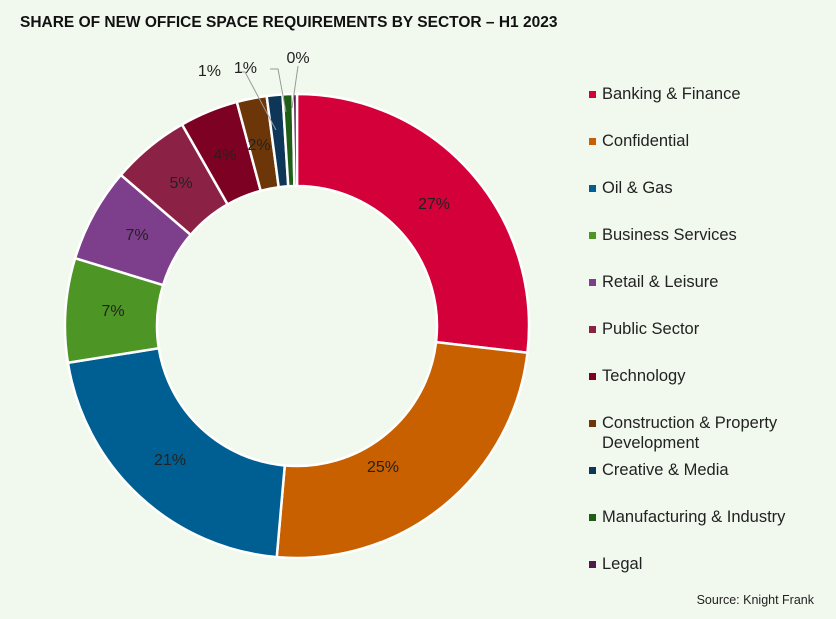  Describe the element at coordinates (224, 155) in the screenshot. I see `data-label-technology: 4%` at that location.